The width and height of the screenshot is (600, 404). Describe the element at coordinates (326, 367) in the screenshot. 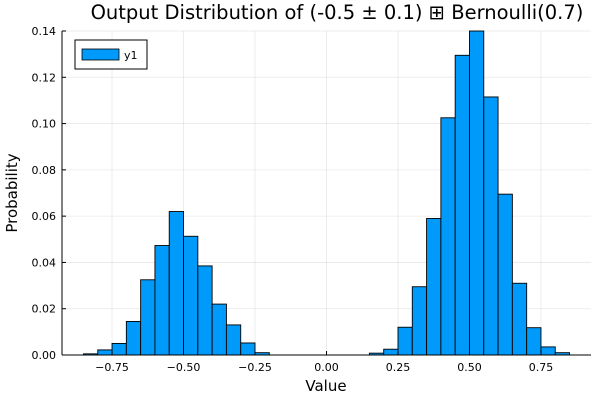

I see `x-tick-label-3: 0.00` at that location.